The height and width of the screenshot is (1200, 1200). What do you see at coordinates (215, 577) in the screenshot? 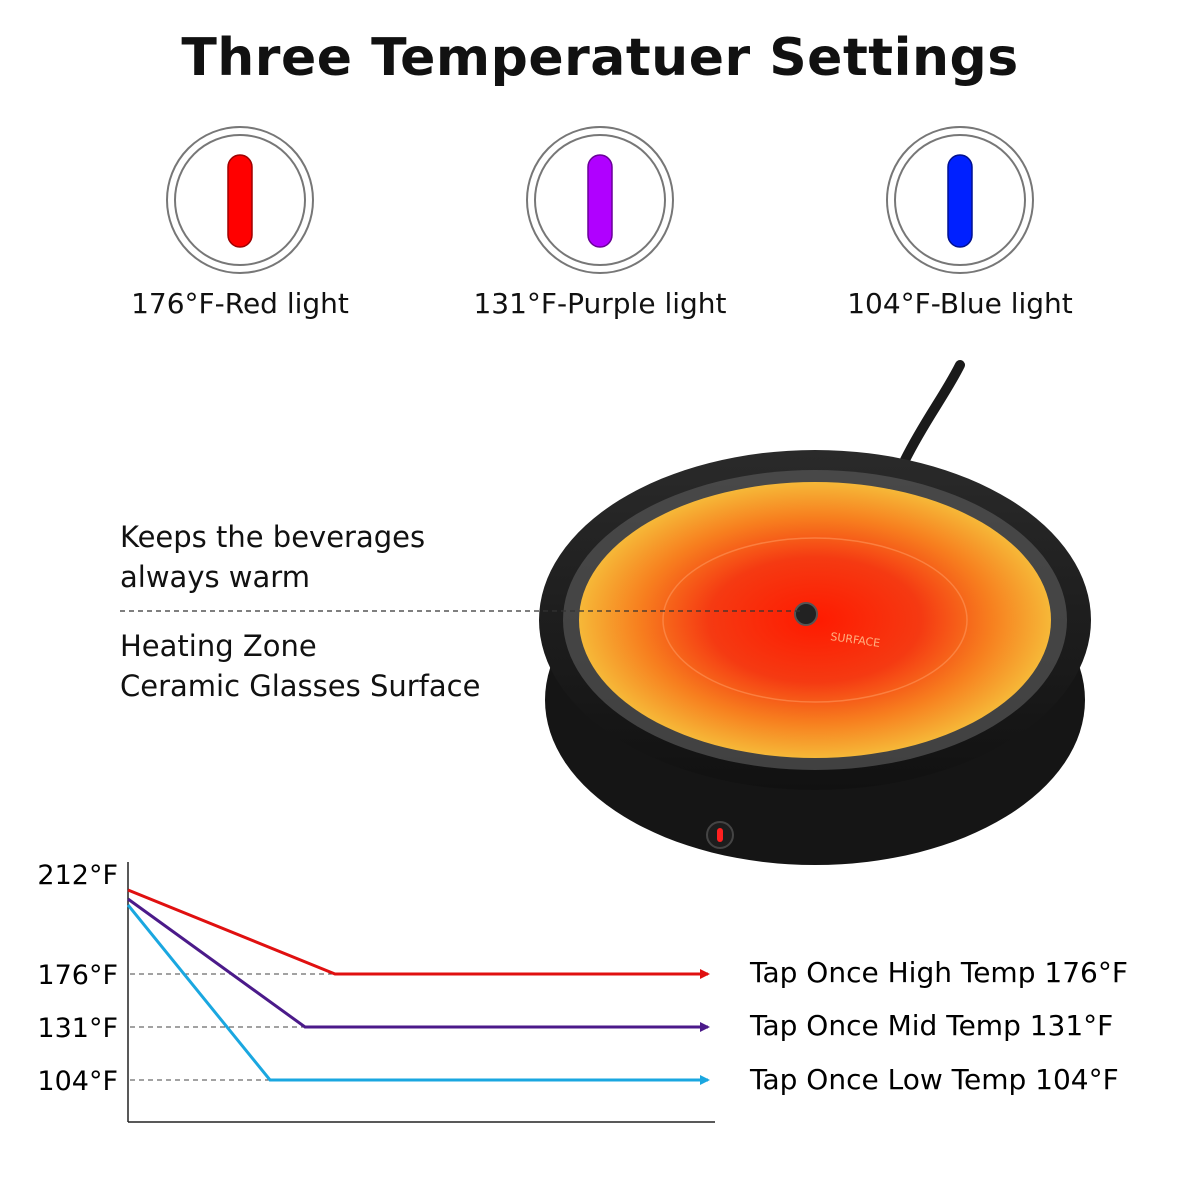
I see `description-top-line-2: always warm` at bounding box center [215, 577].